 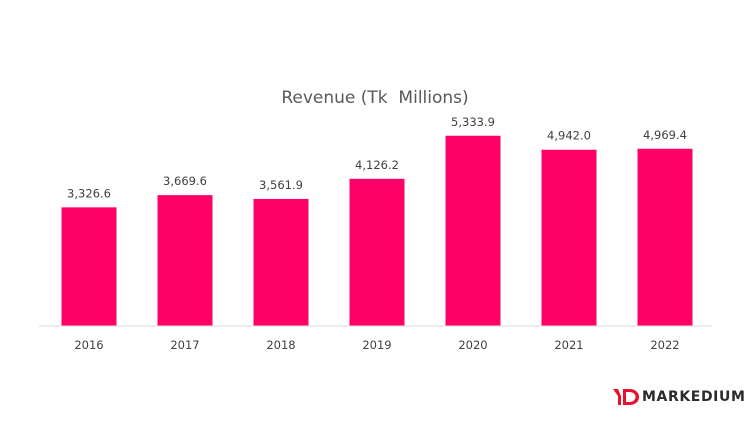 What do you see at coordinates (377, 252) in the screenshot?
I see `bar-2019` at bounding box center [377, 252].